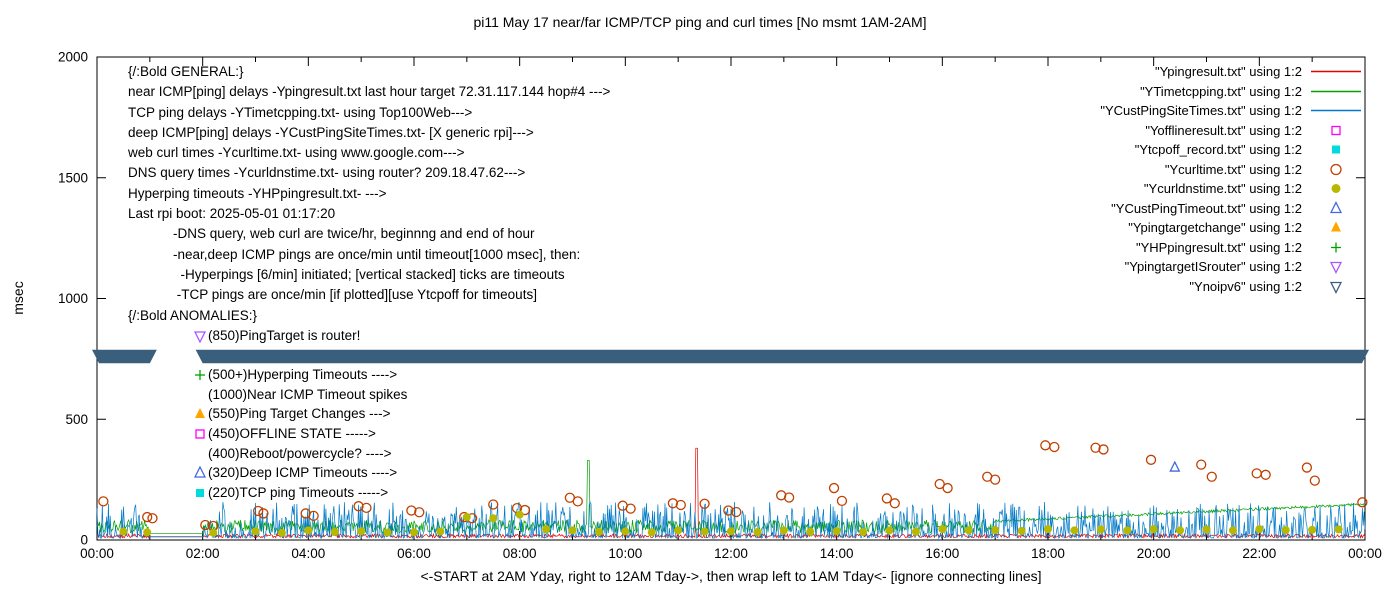 Image resolution: width=1400 pixels, height=600 pixels. I want to click on legend-entry: "Yofflineresult.txt" using 1:2, so click(1232, 131).